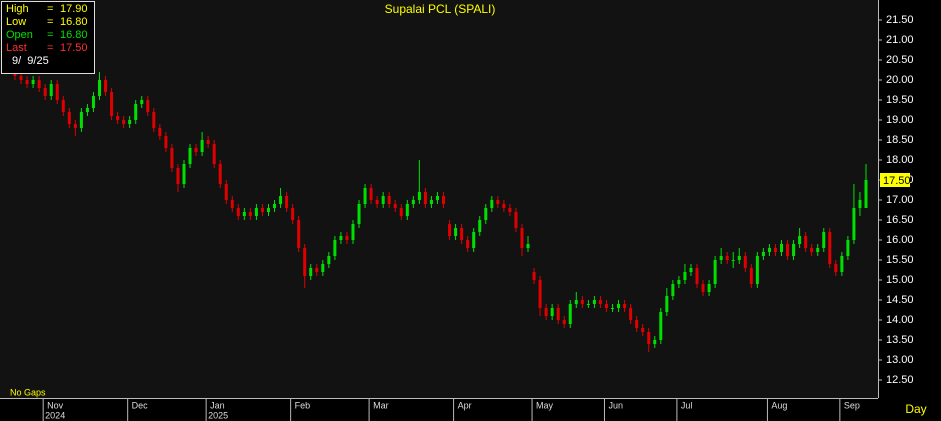 Image resolution: width=941 pixels, height=421 pixels. Describe the element at coordinates (19, 35) in the screenshot. I see `info-label: Open` at that location.